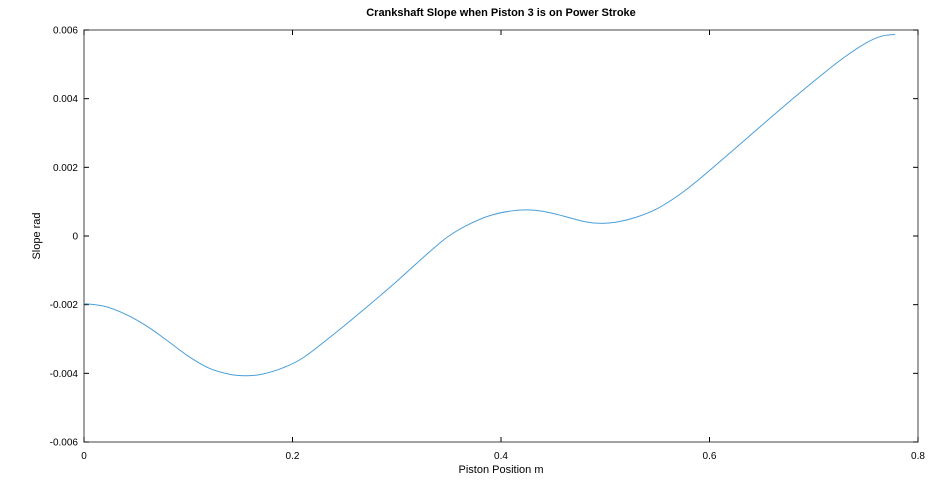 This screenshot has height=482, width=940. What do you see at coordinates (84, 456) in the screenshot?
I see `x-tick-label: 0` at bounding box center [84, 456].